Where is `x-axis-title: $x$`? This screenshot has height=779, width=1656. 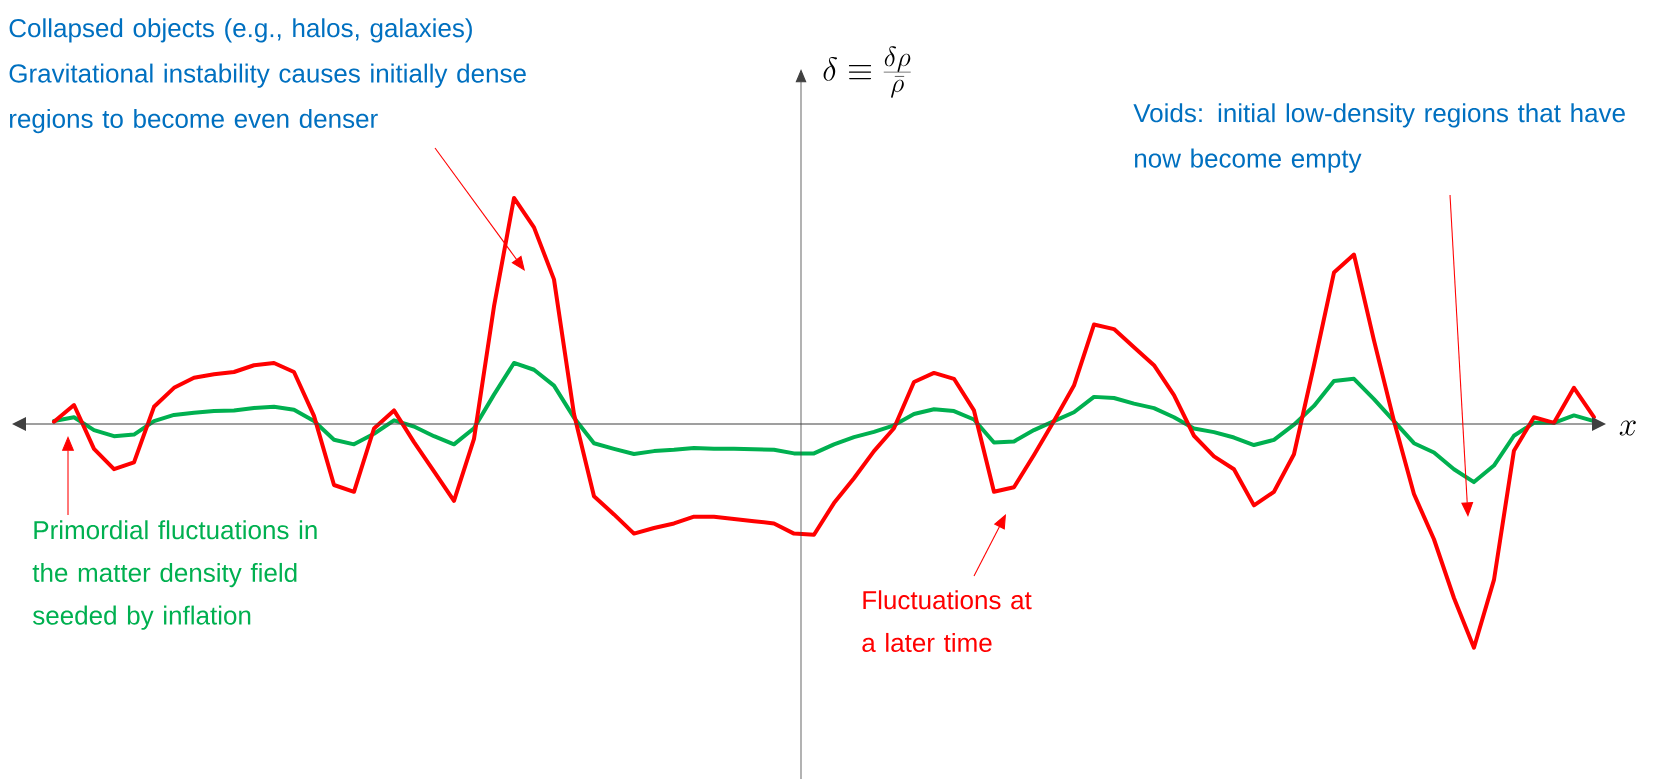
x-axis-title: $x$ is located at coordinates (1627, 428).